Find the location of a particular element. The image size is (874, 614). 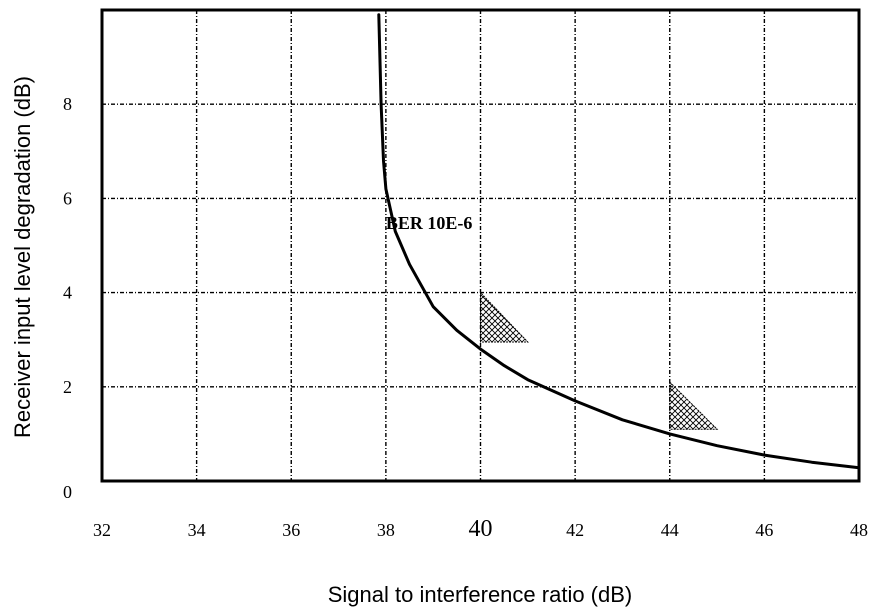

y-tick-labels: 0 2 4 6 8 is located at coordinates (67, 298).